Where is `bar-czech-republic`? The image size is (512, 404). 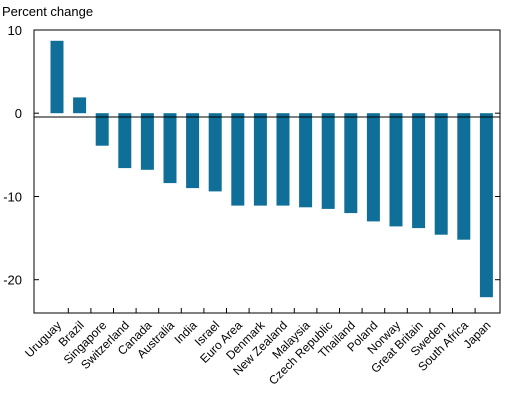
bar-czech-republic is located at coordinates (328, 161).